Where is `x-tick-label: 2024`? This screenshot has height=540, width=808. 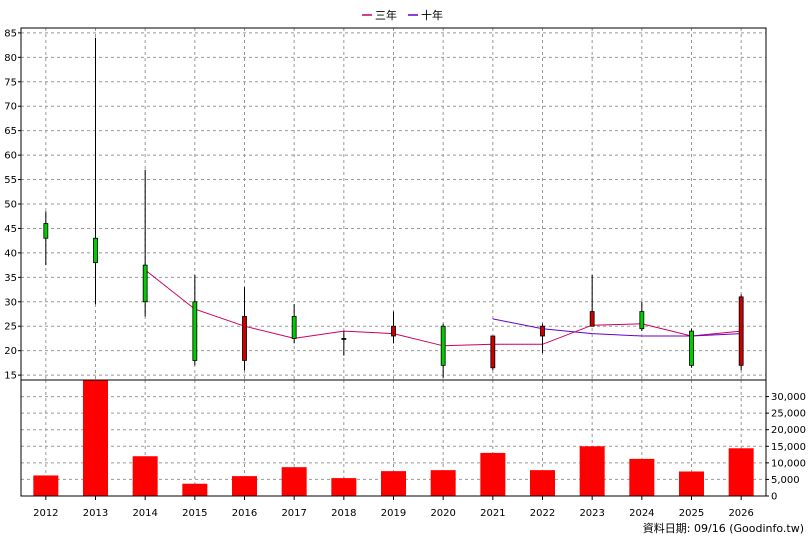
x-tick-label: 2024 is located at coordinates (641, 513).